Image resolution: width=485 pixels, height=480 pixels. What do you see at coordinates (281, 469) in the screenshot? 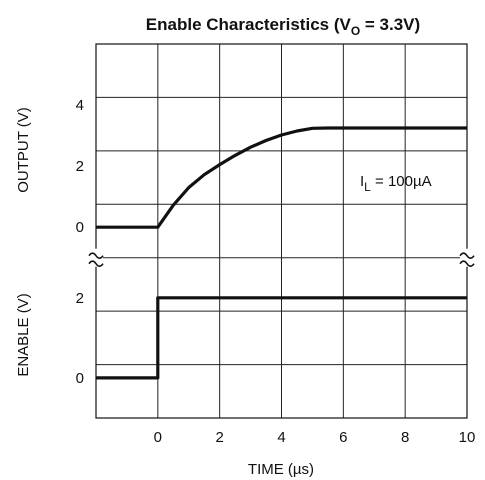
I see `x-axis-label: TIME (µs)` at bounding box center [281, 469].